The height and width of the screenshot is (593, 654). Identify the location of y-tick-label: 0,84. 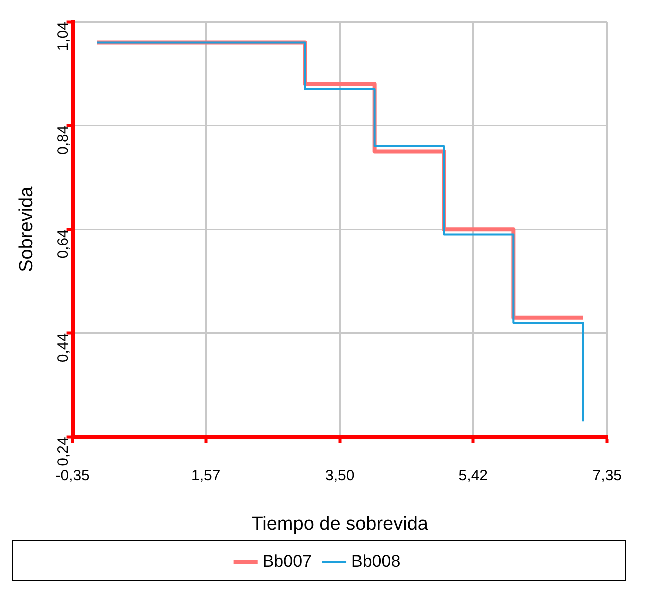
(63, 141).